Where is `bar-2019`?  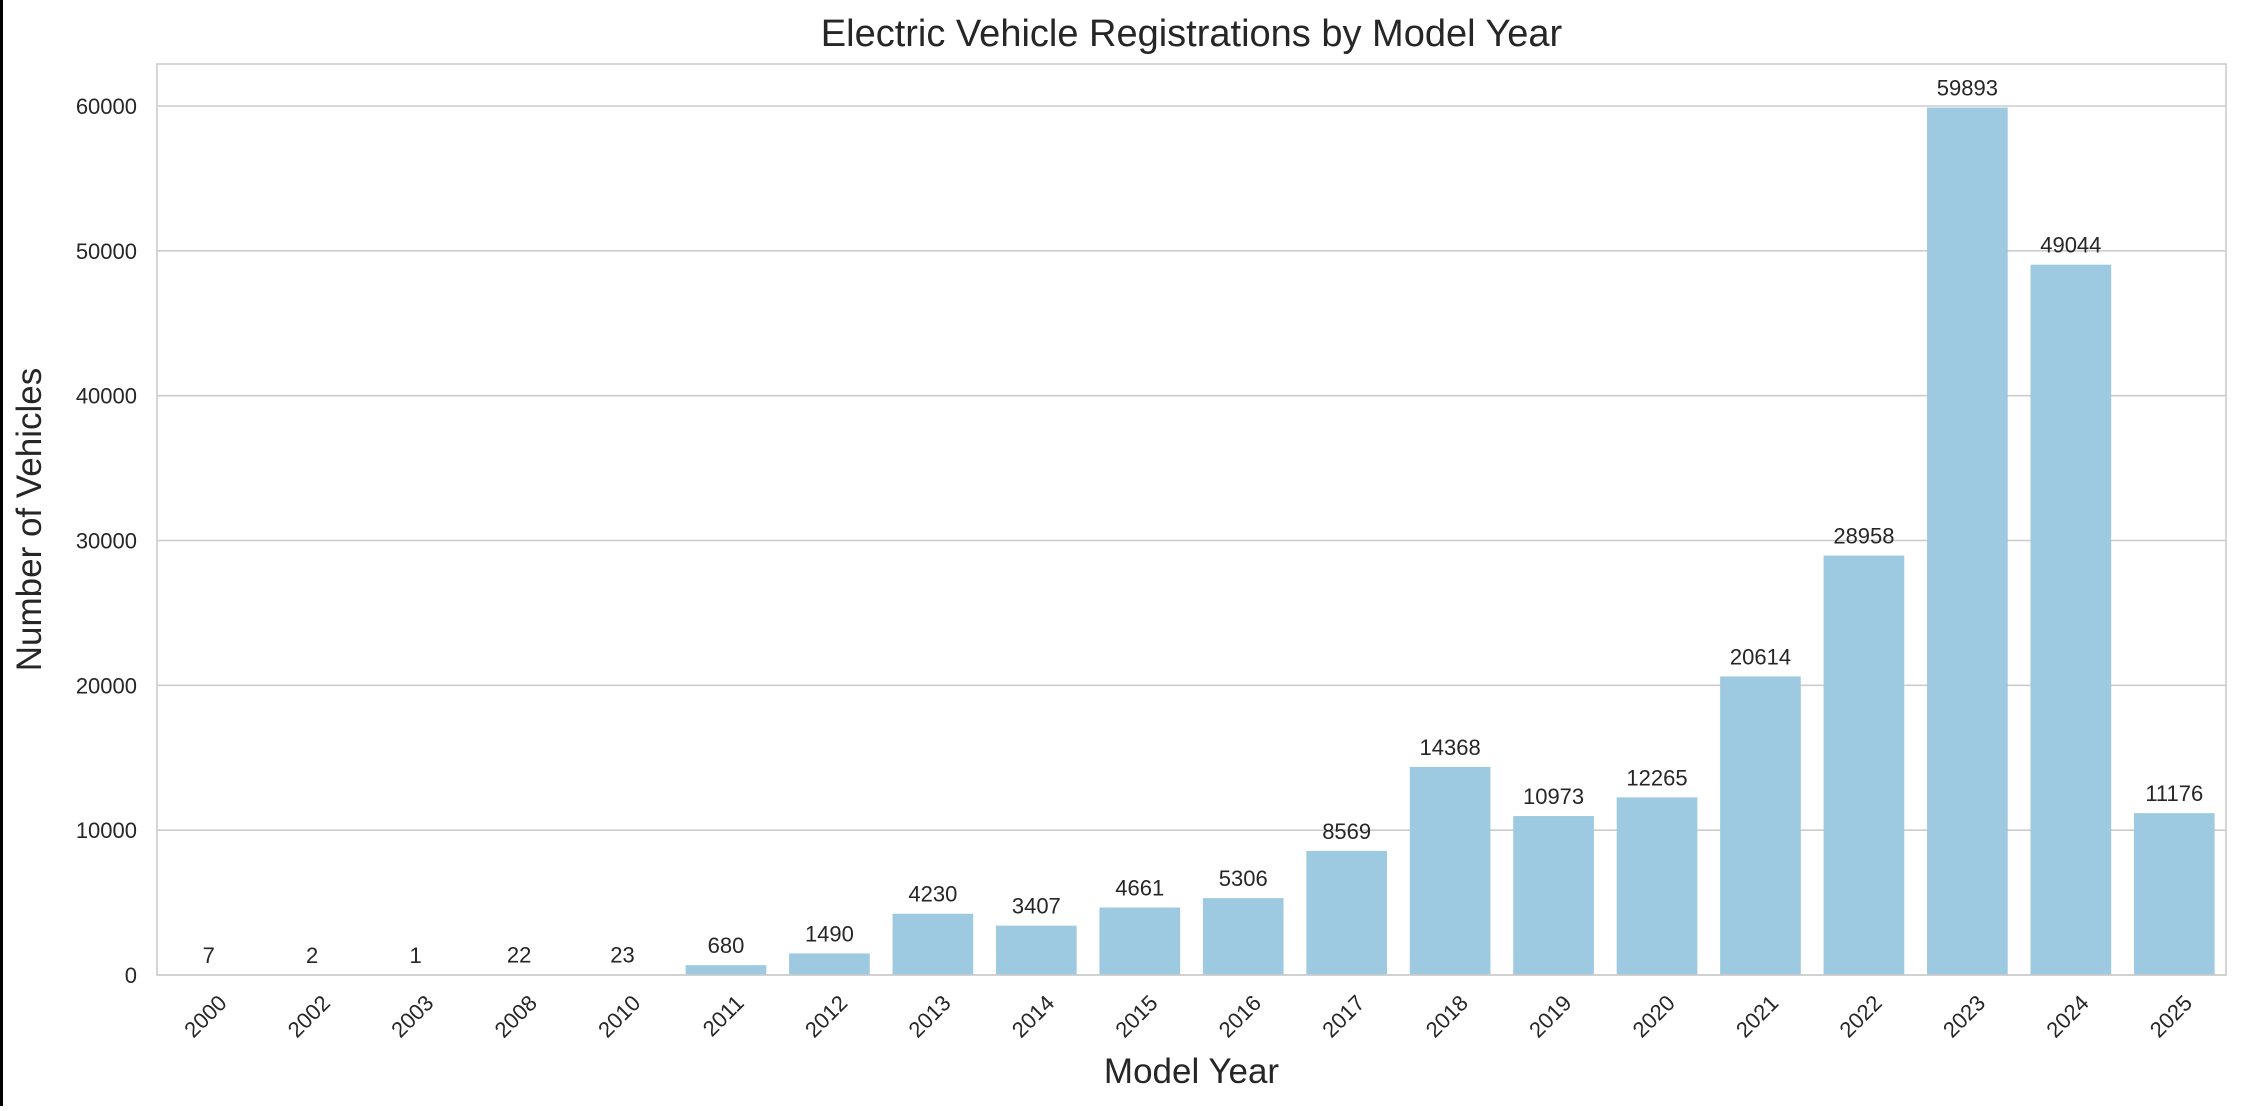 bar-2019 is located at coordinates (1553, 895).